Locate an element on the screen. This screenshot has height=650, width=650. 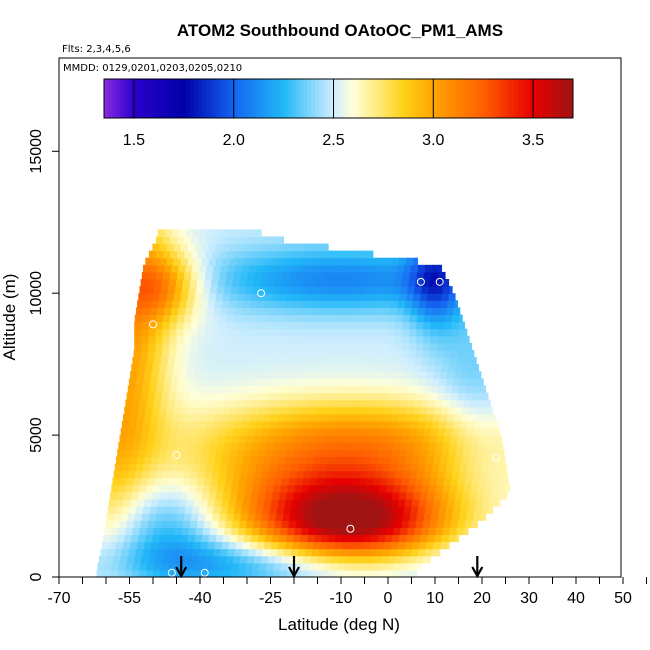
x-tick-label: -10 is located at coordinates (340, 598).